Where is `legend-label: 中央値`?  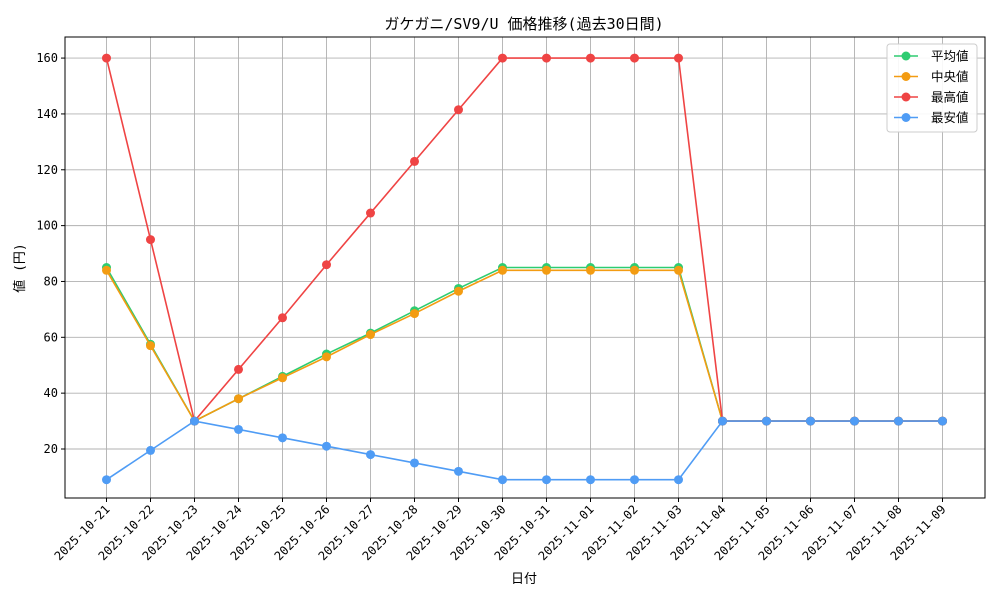
legend-label: 中央値 is located at coordinates (950, 76).